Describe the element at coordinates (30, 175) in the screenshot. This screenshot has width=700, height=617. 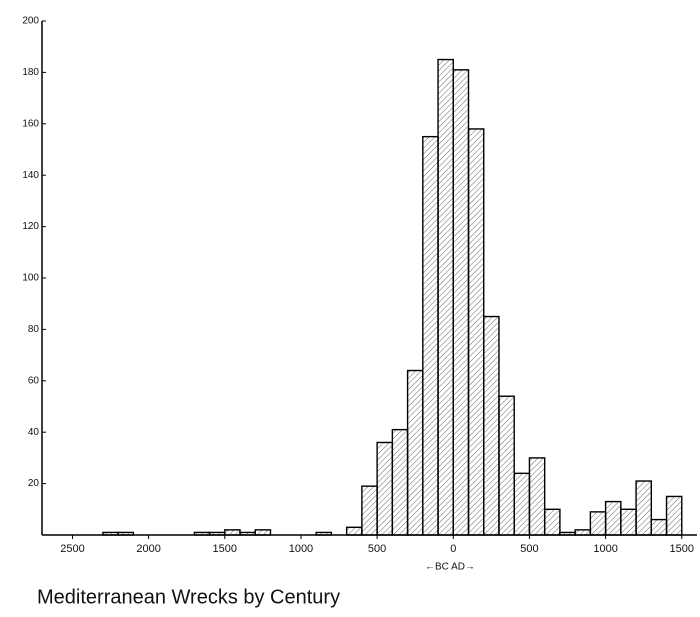
I see `y-tick-label: 140` at that location.